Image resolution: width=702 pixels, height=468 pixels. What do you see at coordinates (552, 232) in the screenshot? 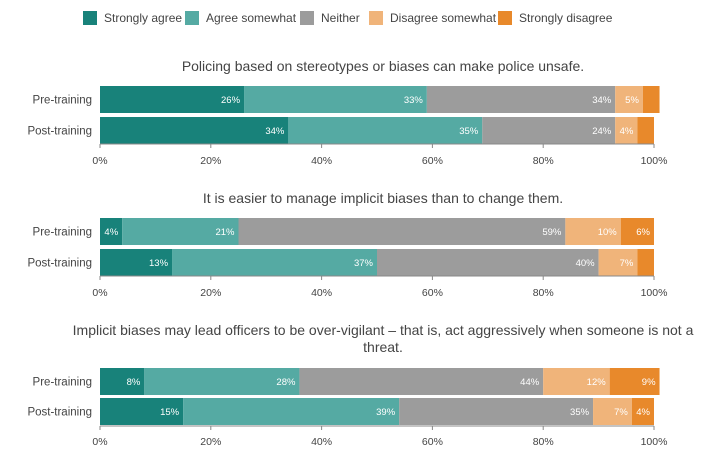
I see `data-label: 59%` at bounding box center [552, 232].